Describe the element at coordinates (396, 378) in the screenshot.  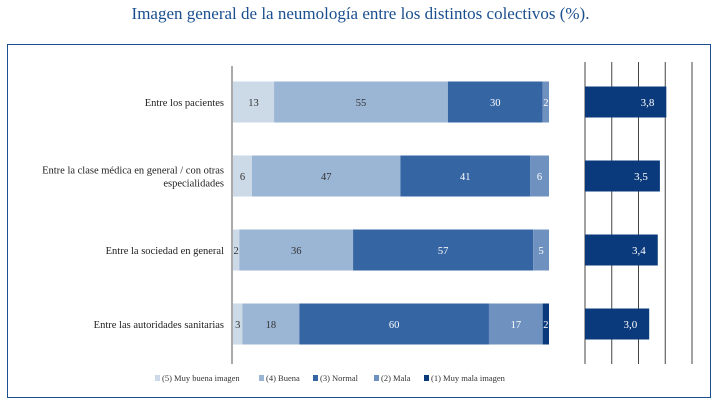
I see `legend-label: (2) Mala` at that location.